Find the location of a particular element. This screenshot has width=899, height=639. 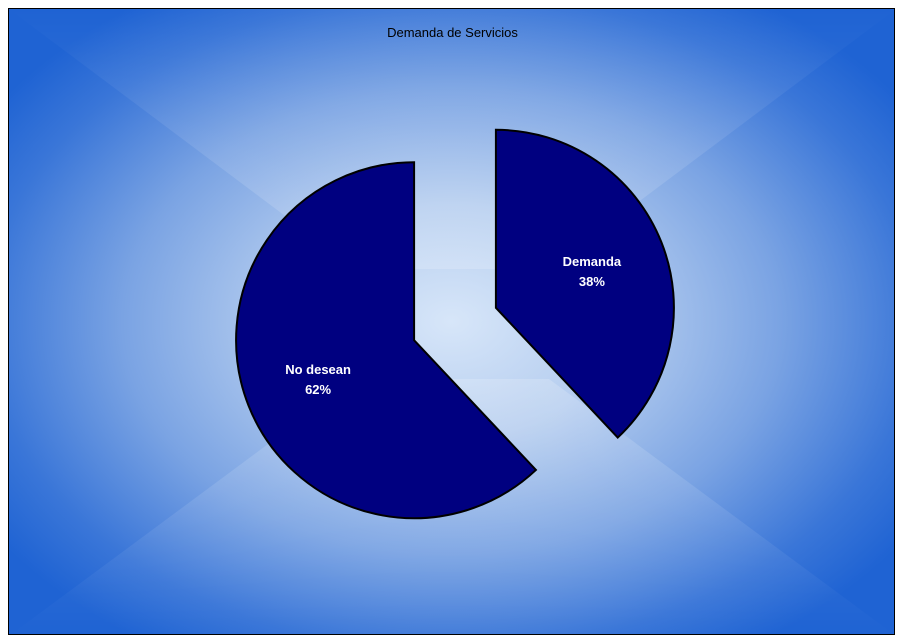

slice-label-no-desean: No desean is located at coordinates (318, 369).